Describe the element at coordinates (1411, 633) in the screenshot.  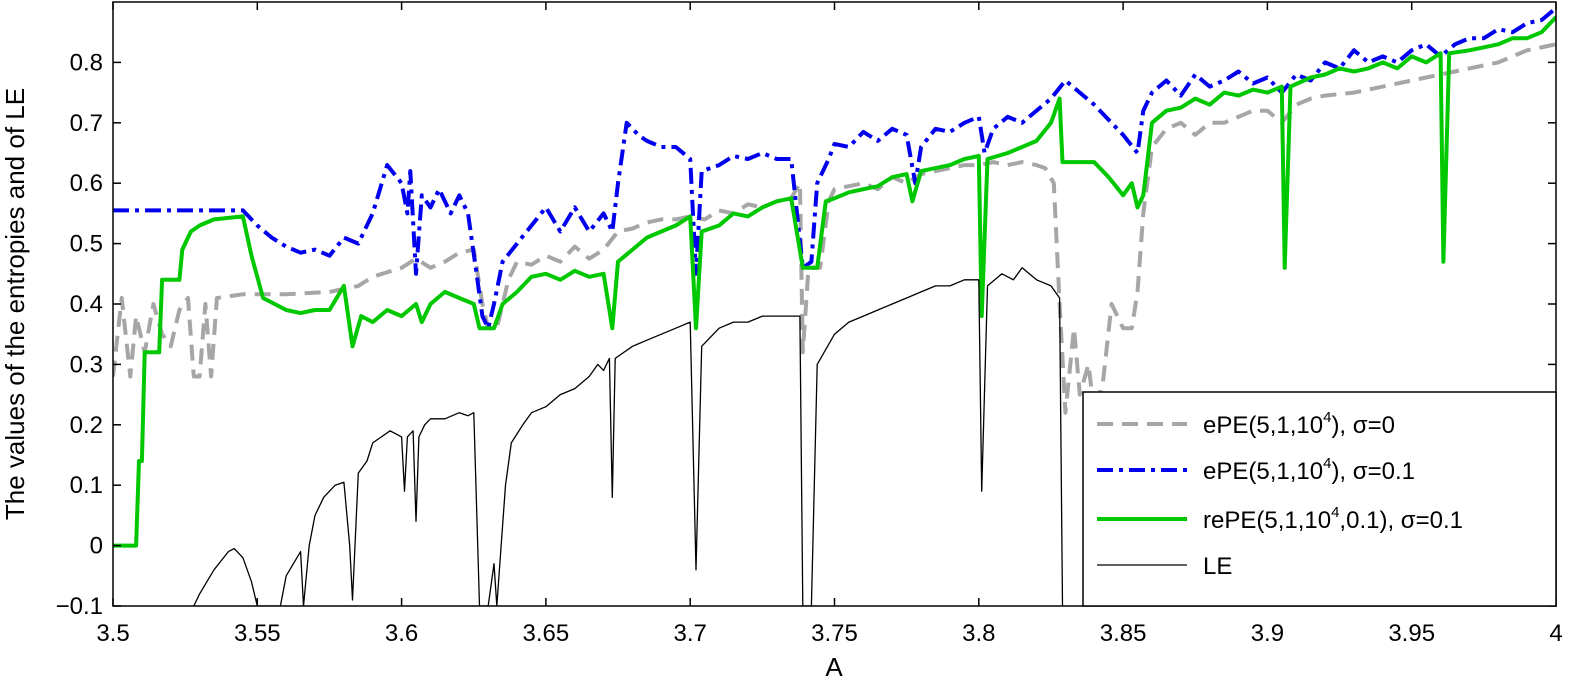
I see `x-tick-label: 3.95` at that location.